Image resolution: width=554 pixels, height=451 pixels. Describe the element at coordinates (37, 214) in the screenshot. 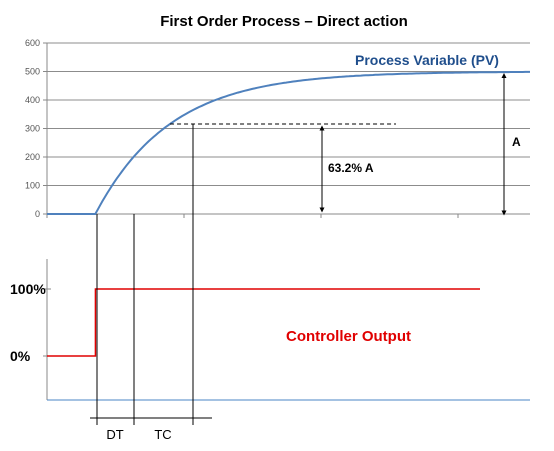

I see `y-tick-label: 0` at that location.